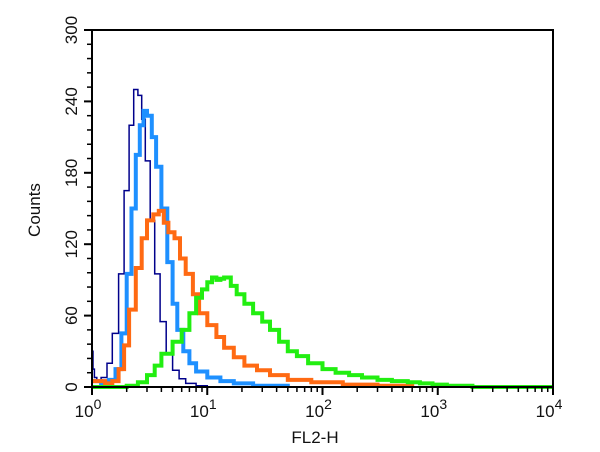 This screenshot has height=452, width=600. Describe the element at coordinates (314, 437) in the screenshot. I see `x-axis-label: FL2-H` at that location.